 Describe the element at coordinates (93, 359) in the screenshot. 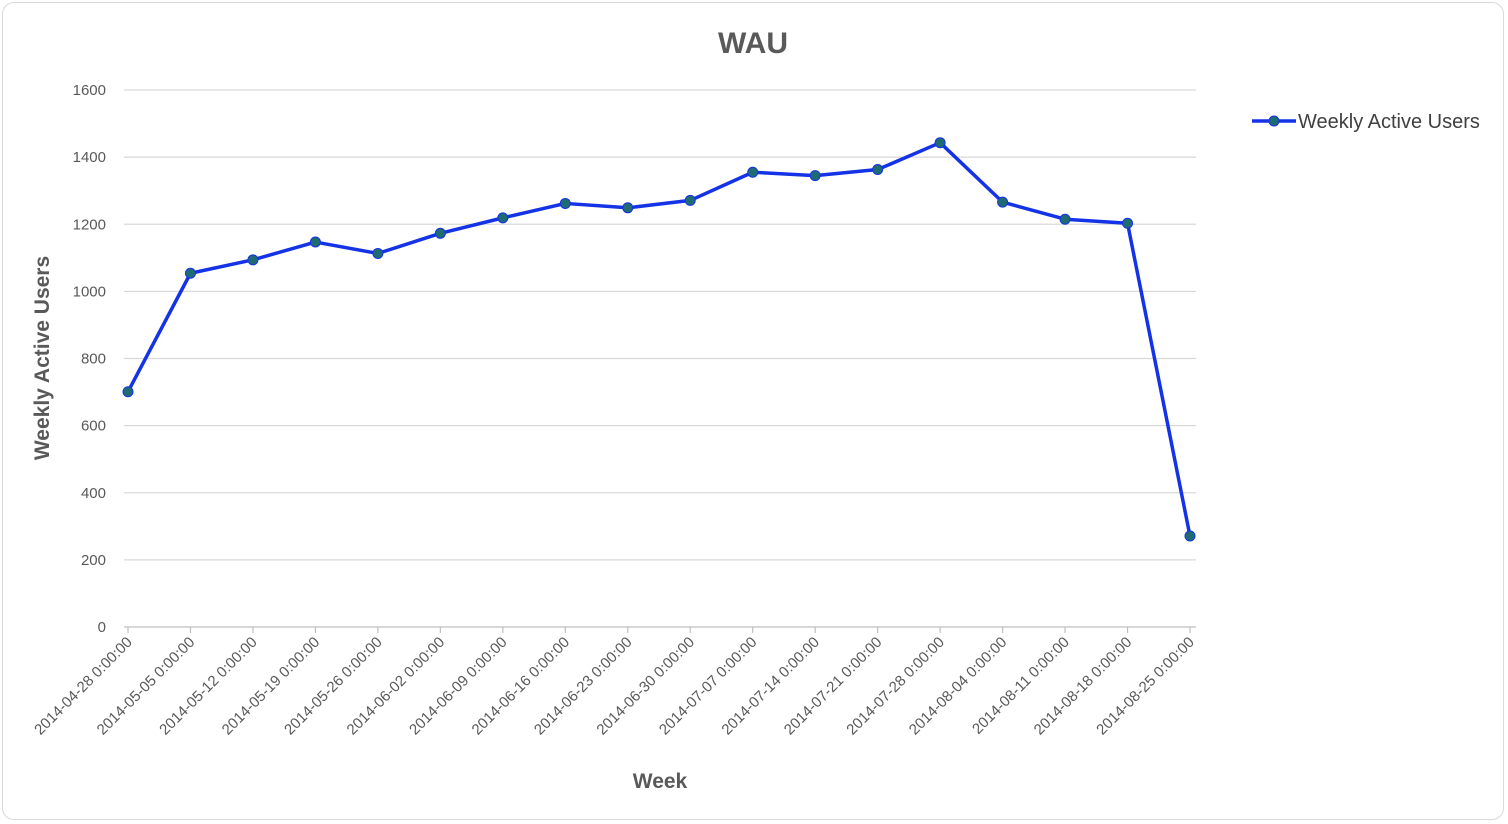

I see `y-tick-label: 800` at that location.